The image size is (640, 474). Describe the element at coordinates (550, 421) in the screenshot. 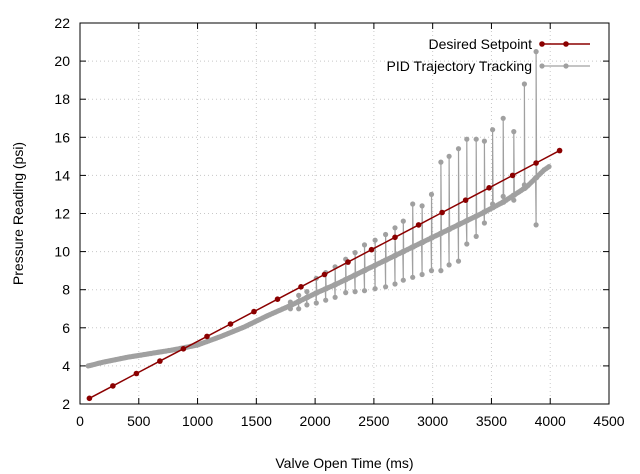

I see `x-tick-label: 4000` at that location.